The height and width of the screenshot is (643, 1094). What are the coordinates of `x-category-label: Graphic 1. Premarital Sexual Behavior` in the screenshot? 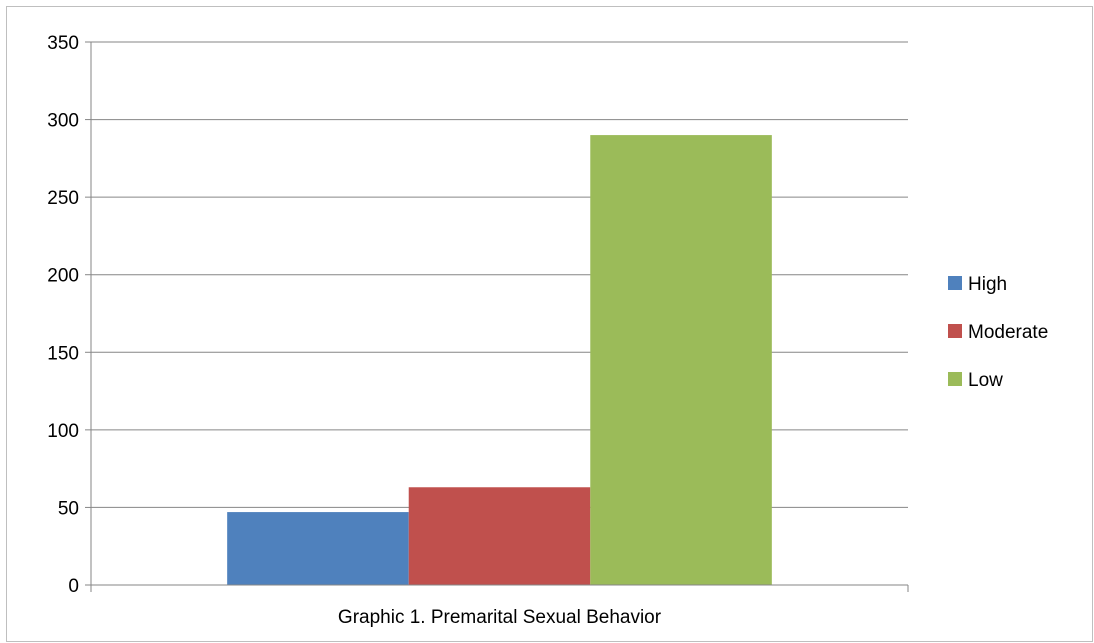 It's located at (500, 617).